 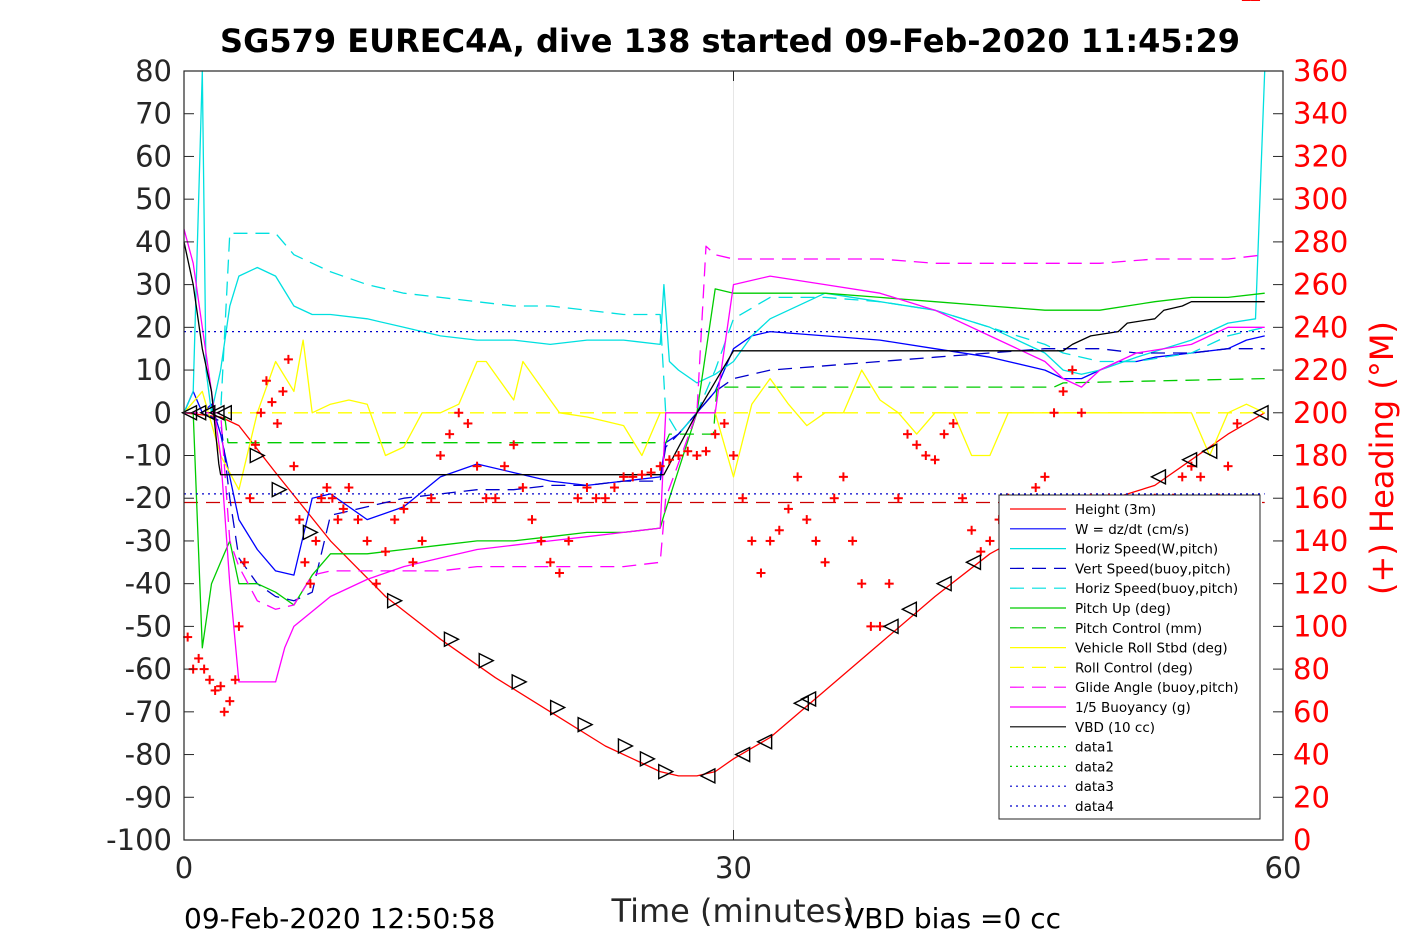 What do you see at coordinates (184, 868) in the screenshot?
I see `x-tick-label: 0` at bounding box center [184, 868].